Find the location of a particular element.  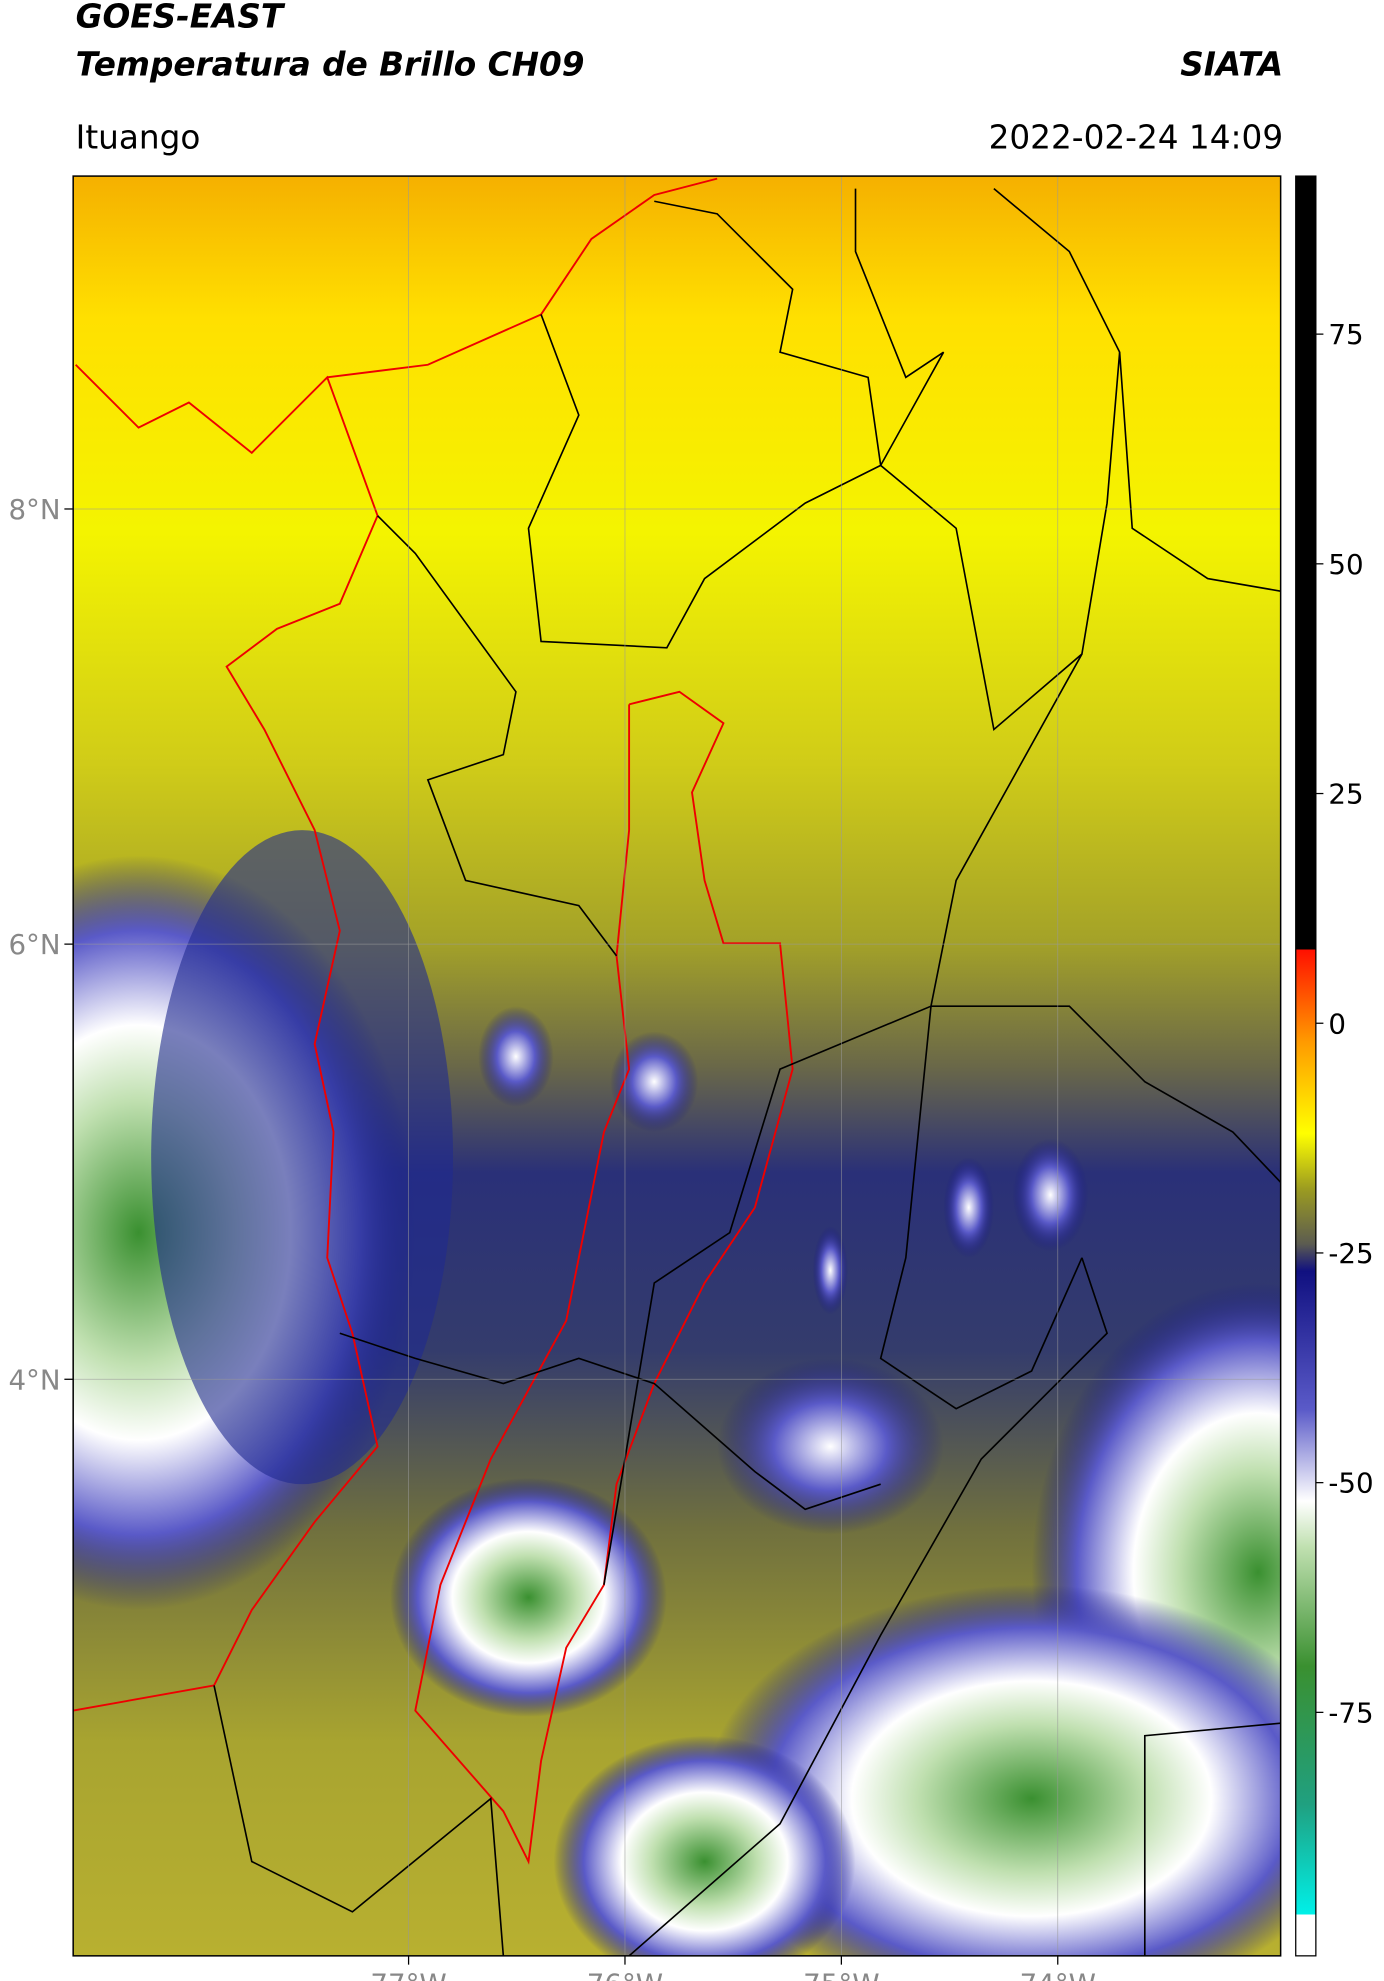

colorbar-tick-label: 0 is located at coordinates (1337, 1023).